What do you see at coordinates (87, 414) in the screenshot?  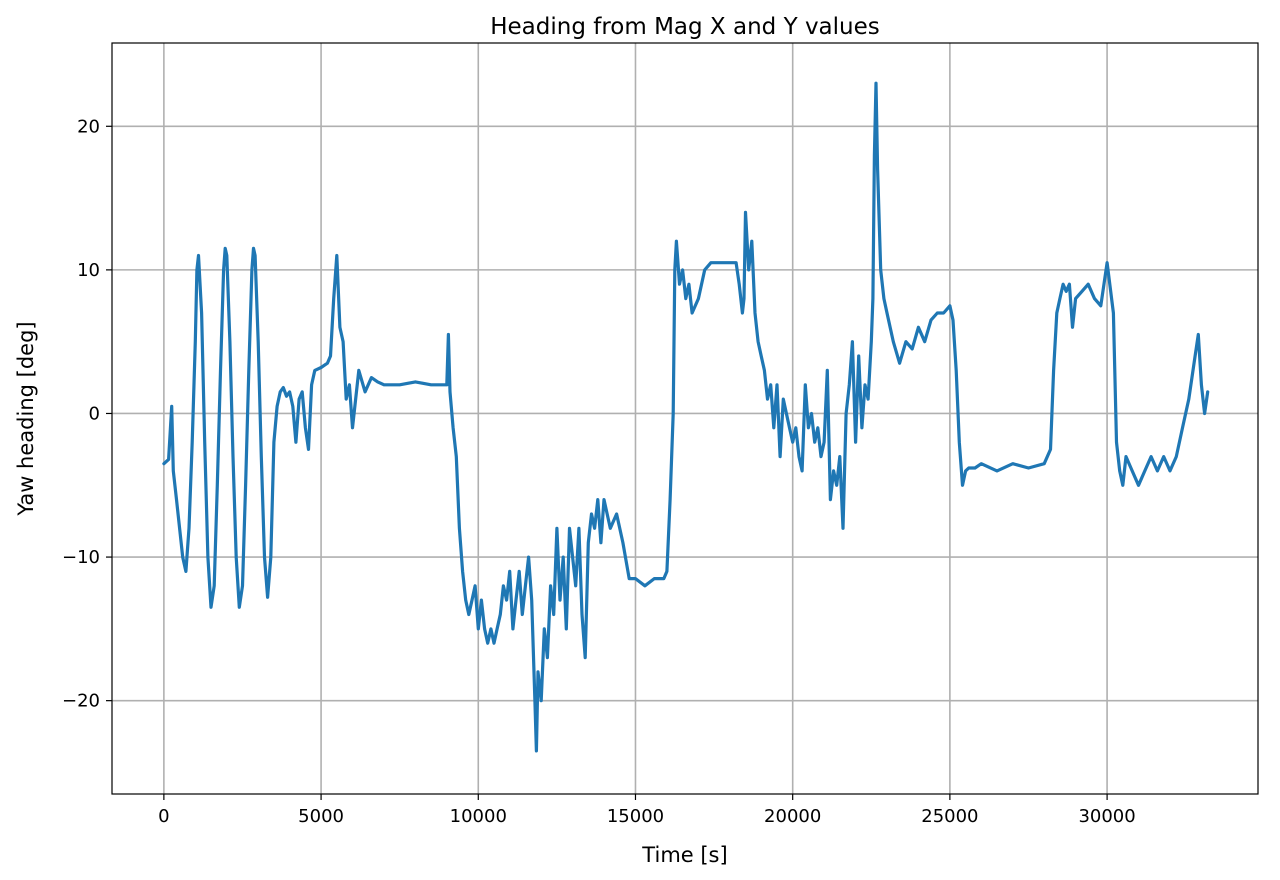 I see `y-axis-ticks: −20 −10 0 10 20` at bounding box center [87, 414].